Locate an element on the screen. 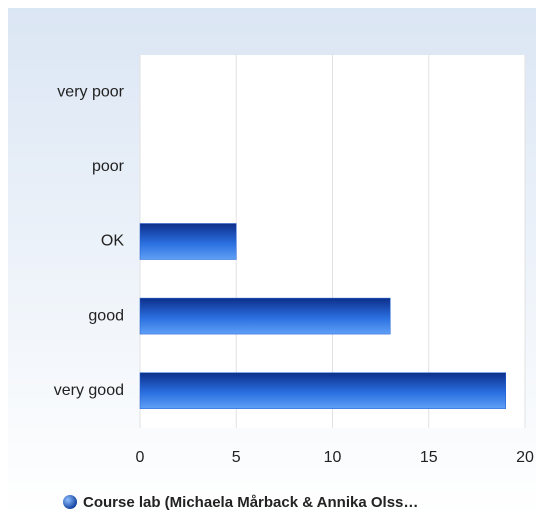  x-tick-label: 5 is located at coordinates (236, 457).